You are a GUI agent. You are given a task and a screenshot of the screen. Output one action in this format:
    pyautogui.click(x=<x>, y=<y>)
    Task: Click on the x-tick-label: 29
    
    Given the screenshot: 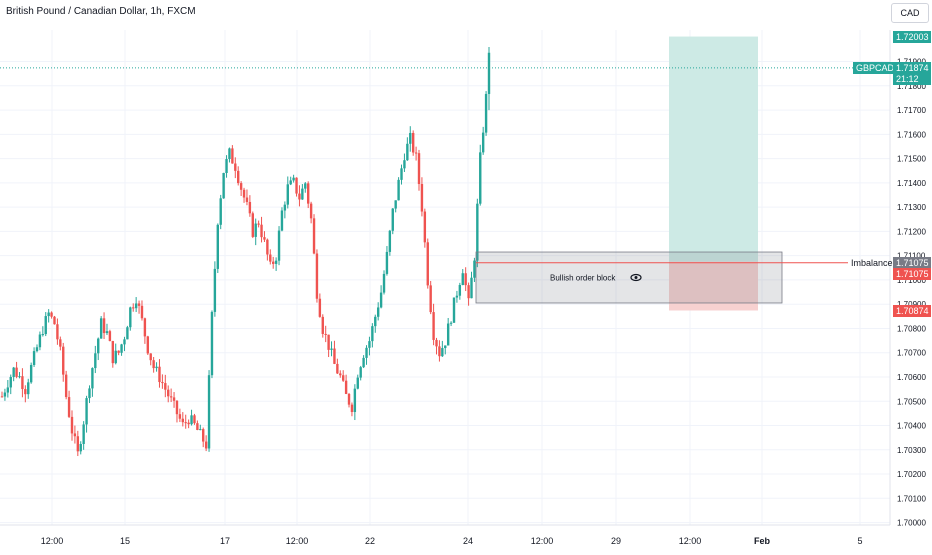 What is the action you would take?
    pyautogui.click(x=616, y=541)
    